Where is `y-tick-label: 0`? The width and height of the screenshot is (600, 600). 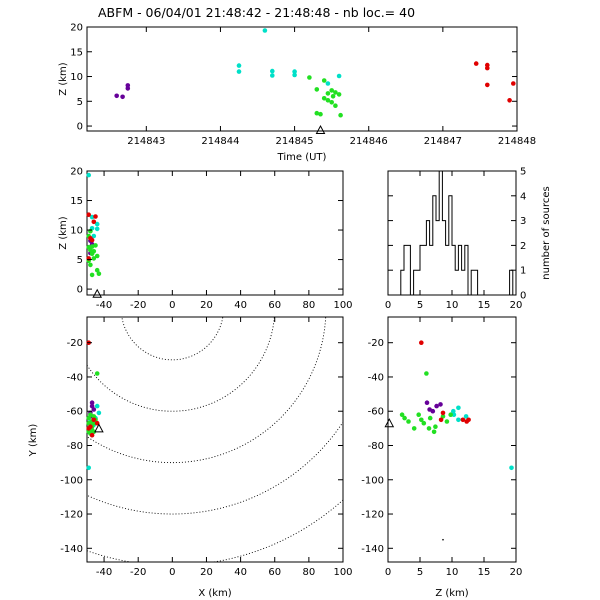 y-tick-label: 0 is located at coordinates (80, 127).